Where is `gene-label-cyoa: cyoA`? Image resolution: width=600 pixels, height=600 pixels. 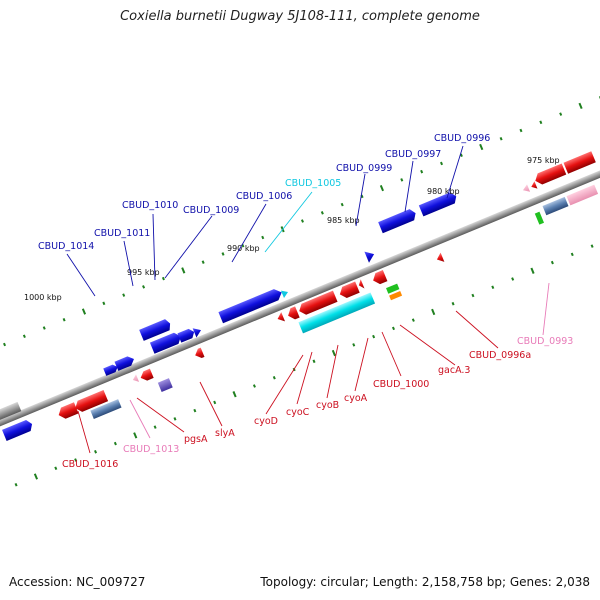
gene-label-cyoa: cyoA is located at coordinates (356, 398).